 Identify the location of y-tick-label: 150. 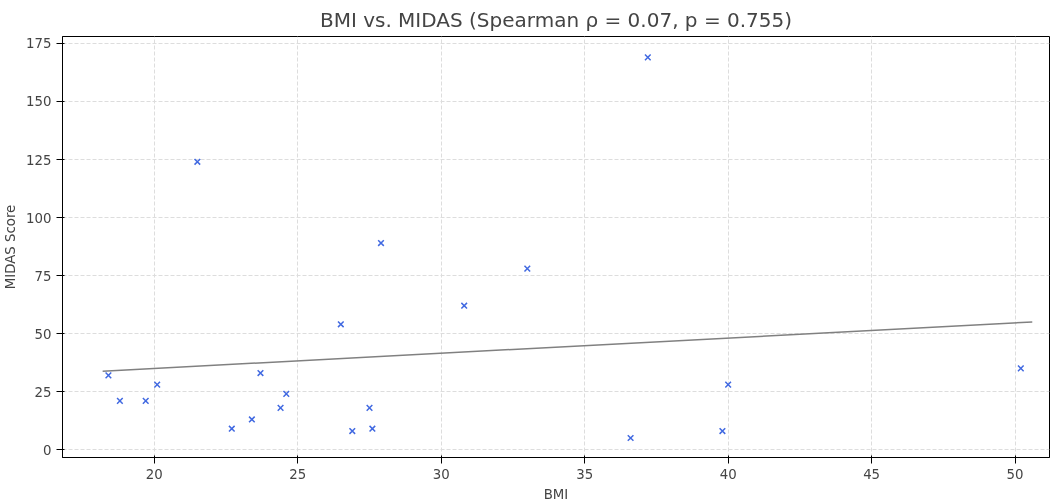
(39, 102).